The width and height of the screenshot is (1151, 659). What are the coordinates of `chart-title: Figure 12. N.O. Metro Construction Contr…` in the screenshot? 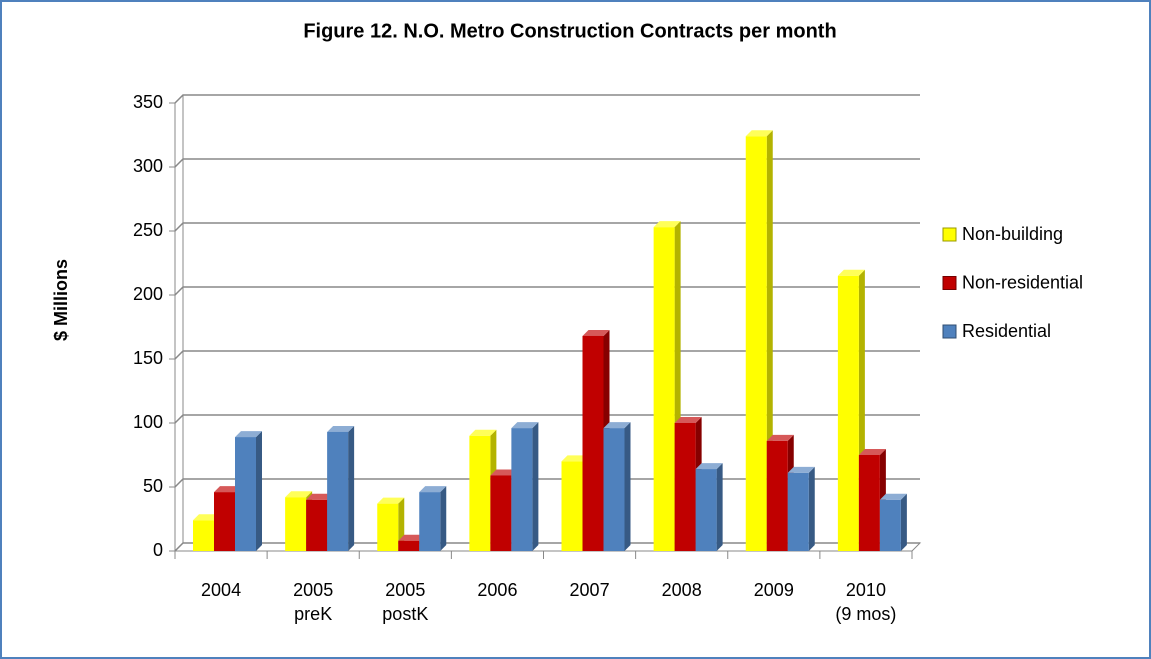 It's located at (569, 31).